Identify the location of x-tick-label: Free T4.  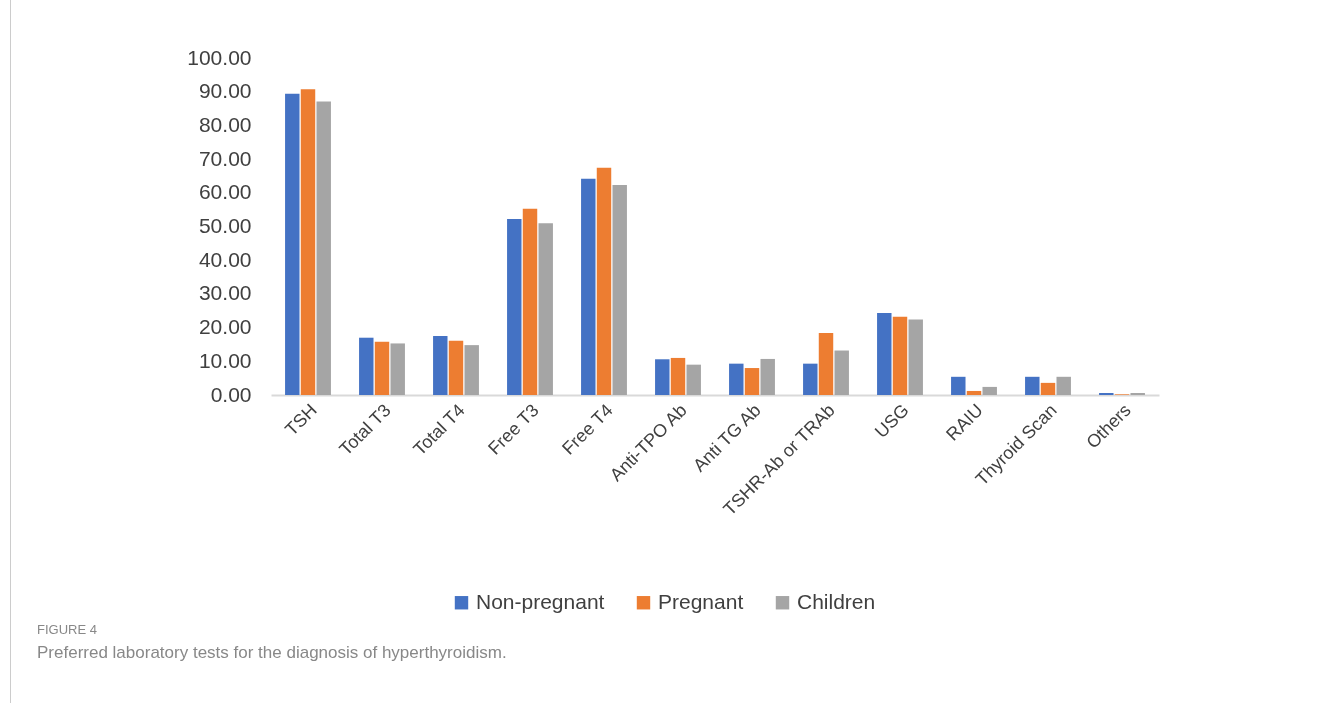
(587, 429).